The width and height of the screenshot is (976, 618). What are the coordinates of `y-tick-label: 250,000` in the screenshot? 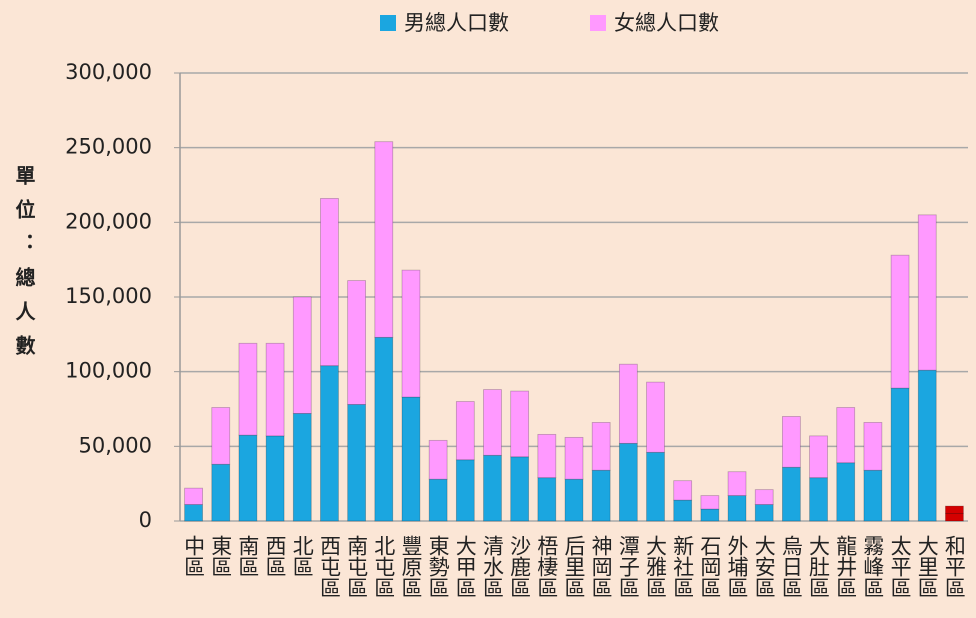 It's located at (108, 147).